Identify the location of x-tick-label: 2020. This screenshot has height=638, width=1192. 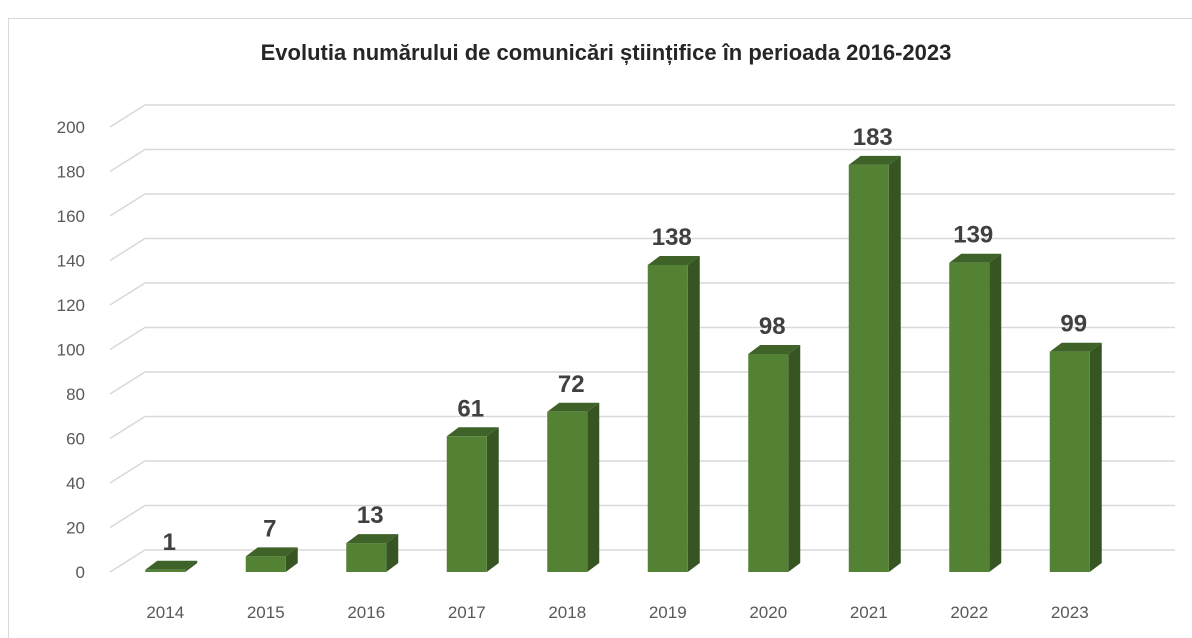
(768, 612).